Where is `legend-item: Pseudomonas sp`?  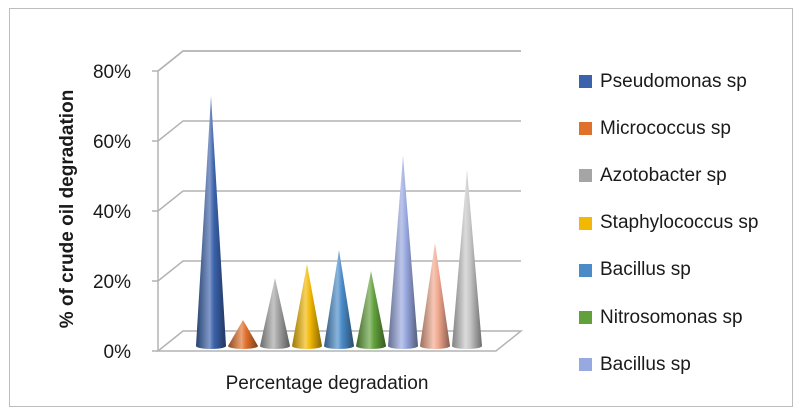
legend-item: Pseudomonas sp is located at coordinates (668, 81).